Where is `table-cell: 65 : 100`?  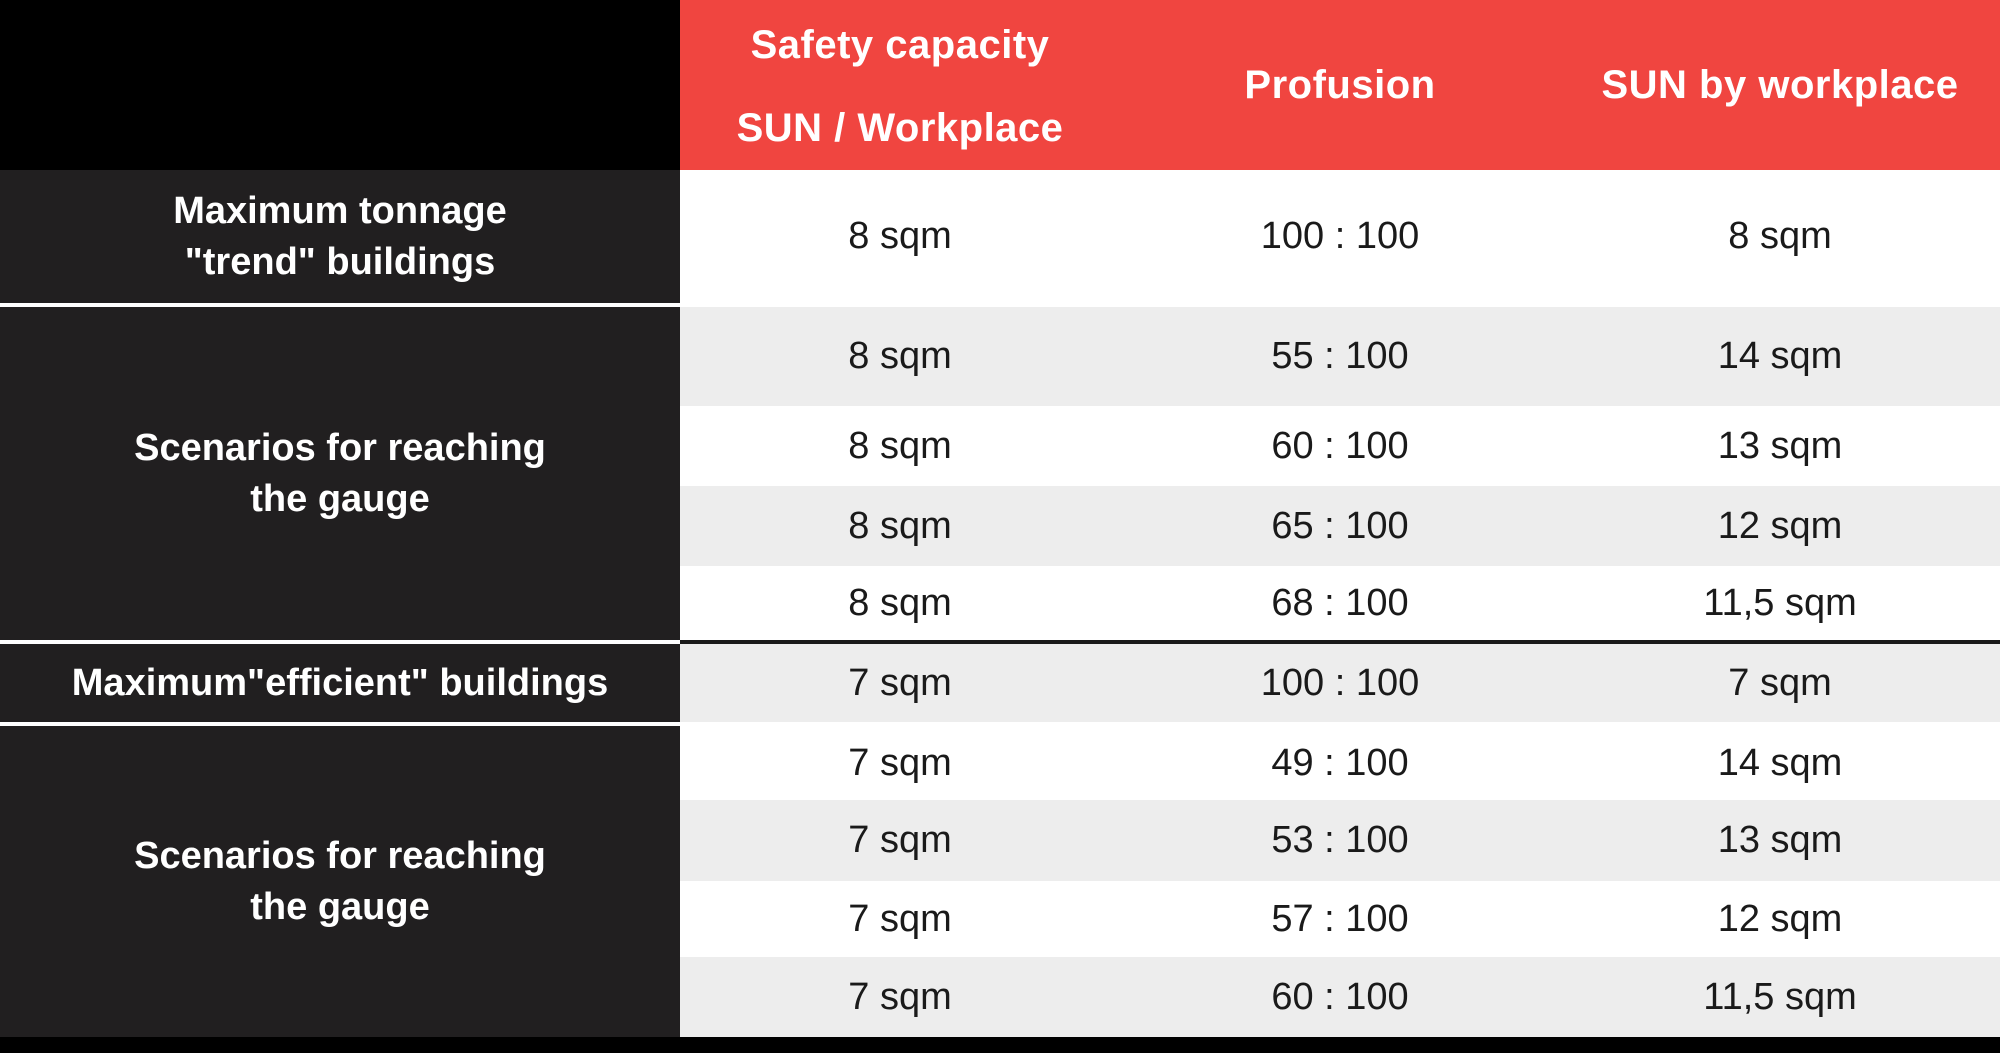
table-cell: 65 : 100 is located at coordinates (1340, 526).